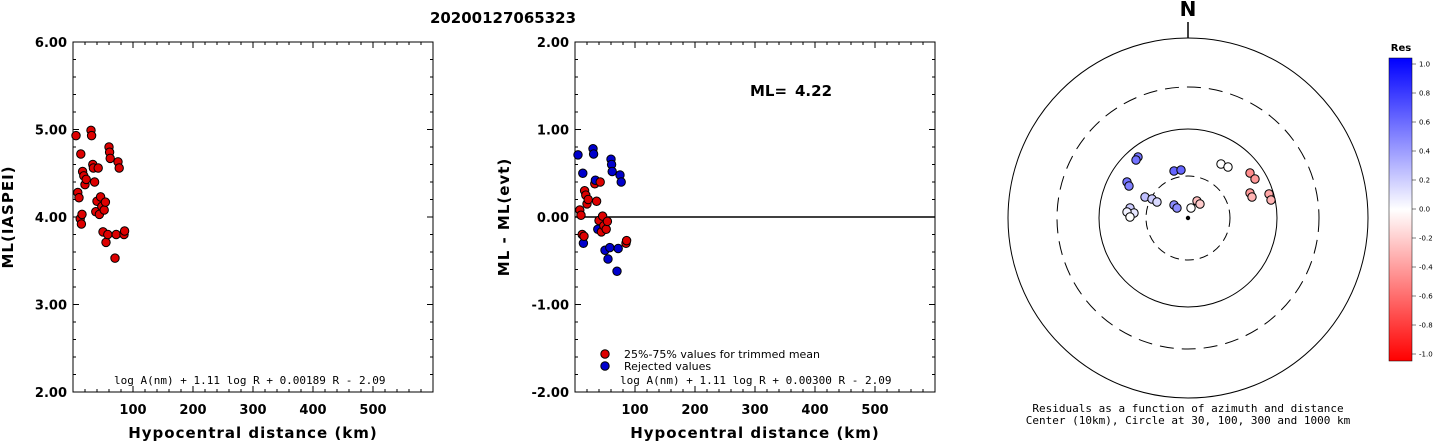 The width and height of the screenshot is (1437, 441). I want to click on colorbar-gradient, so click(1400, 209).